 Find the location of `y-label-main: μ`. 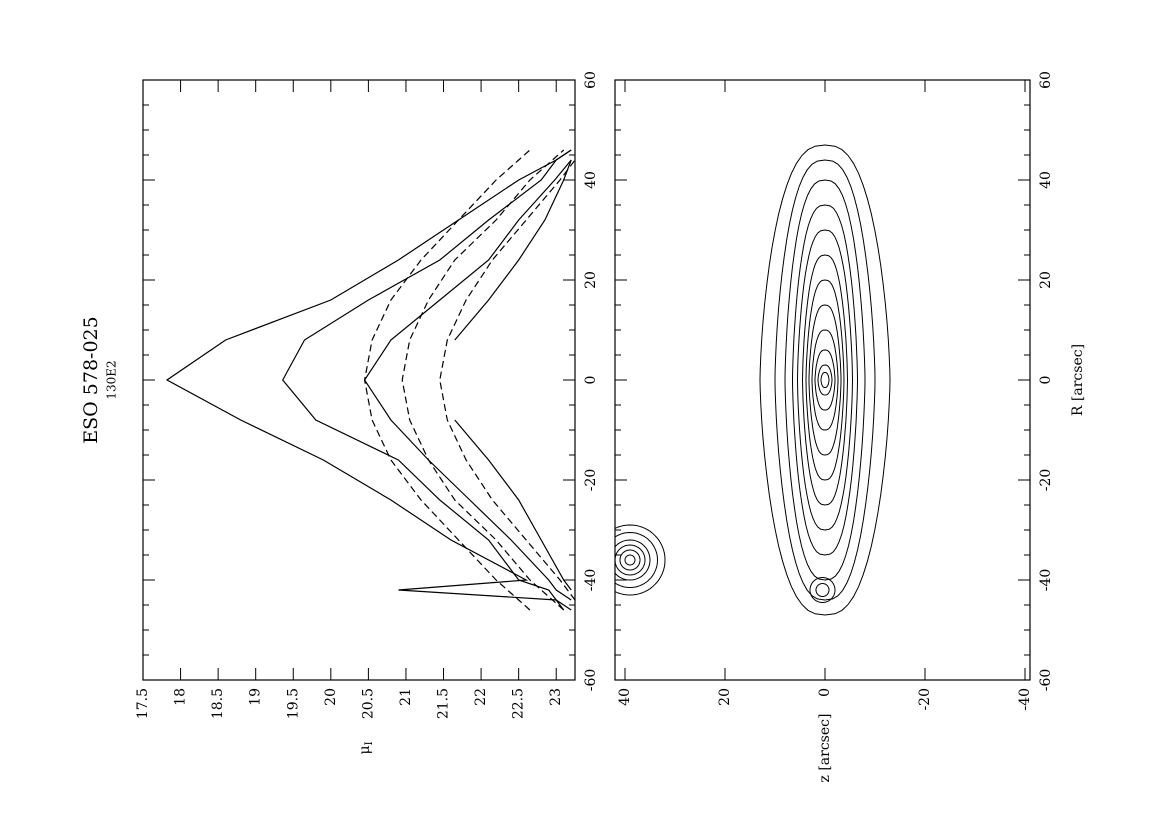

y-label-main: μ is located at coordinates (365, 749).